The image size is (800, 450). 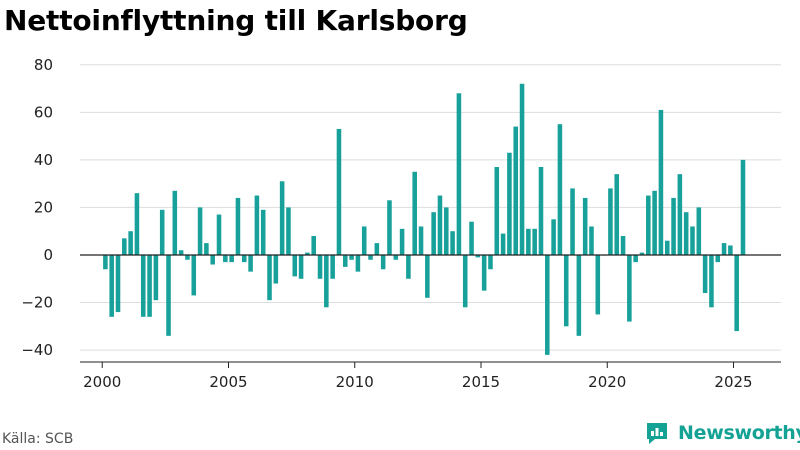 What do you see at coordinates (739, 433) in the screenshot?
I see `brand-name: Newsworthy` at bounding box center [739, 433].